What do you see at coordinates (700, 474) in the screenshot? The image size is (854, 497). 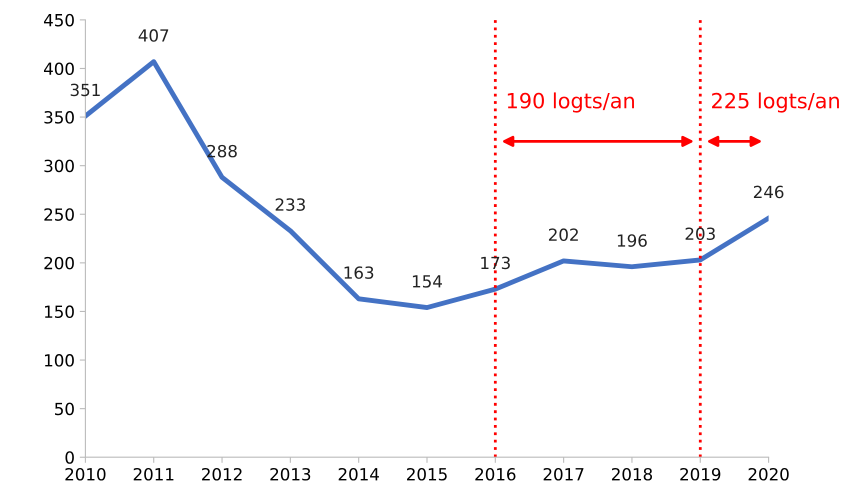 I see `x-tick-label: 2019` at bounding box center [700, 474].